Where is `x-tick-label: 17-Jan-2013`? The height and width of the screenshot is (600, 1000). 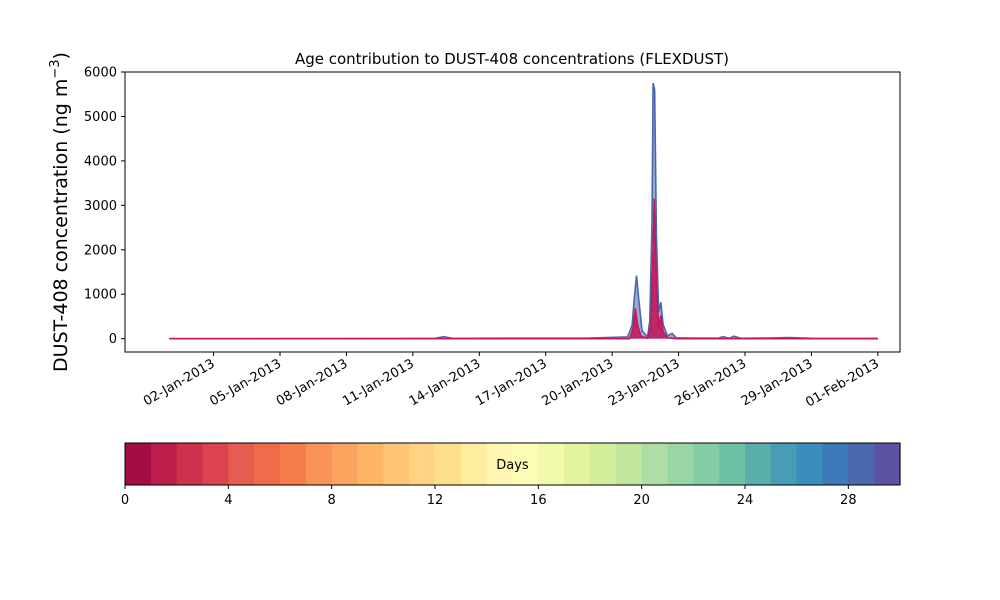
x-tick-label: 17-Jan-2013 is located at coordinates (511, 382).